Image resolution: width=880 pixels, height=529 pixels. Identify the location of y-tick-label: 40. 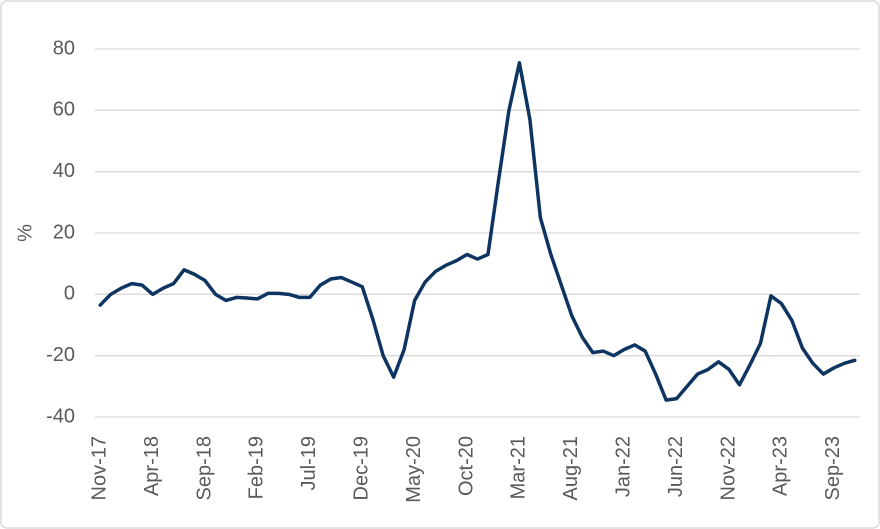
(64, 171).